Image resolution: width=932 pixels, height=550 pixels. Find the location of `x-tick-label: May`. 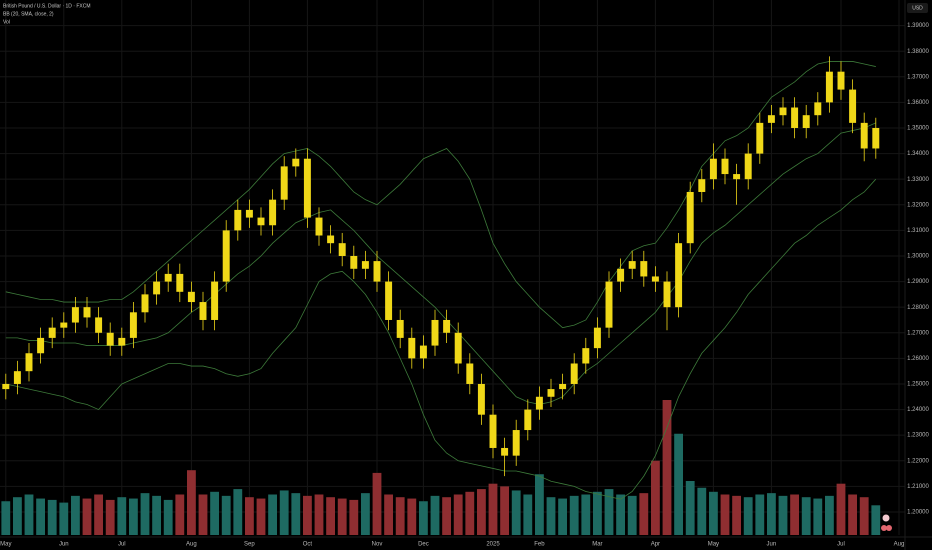

x-tick-label: May is located at coordinates (5, 545).